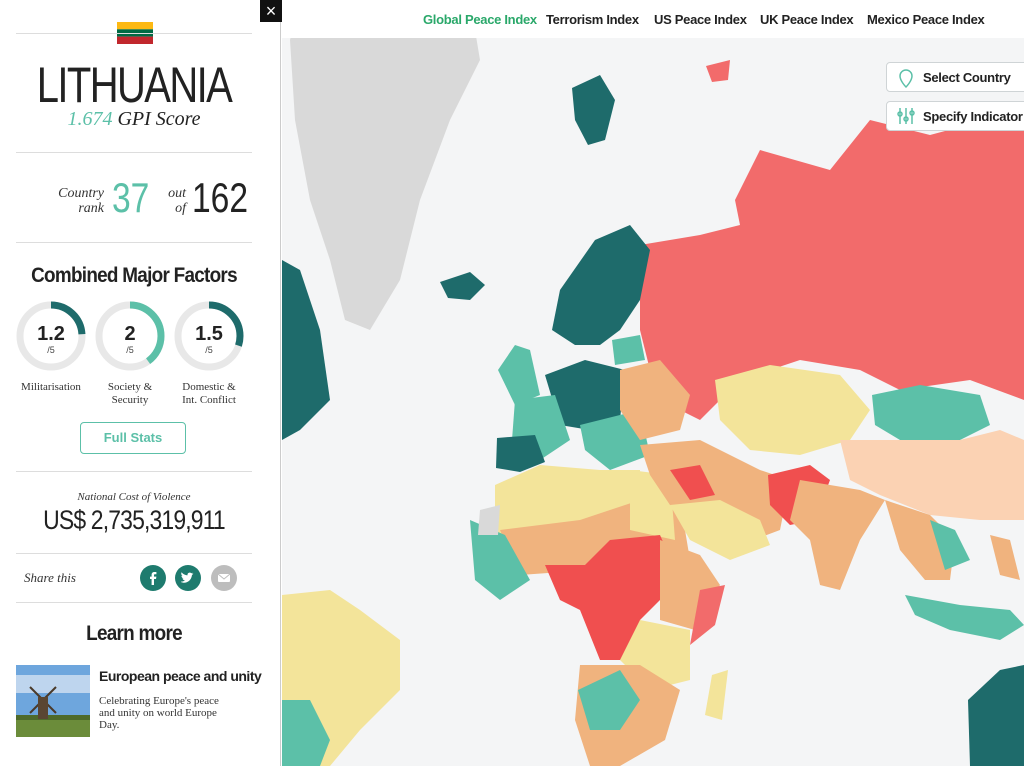 The height and width of the screenshot is (766, 1024). I want to click on nav-link: Global Peace Index, so click(480, 19).